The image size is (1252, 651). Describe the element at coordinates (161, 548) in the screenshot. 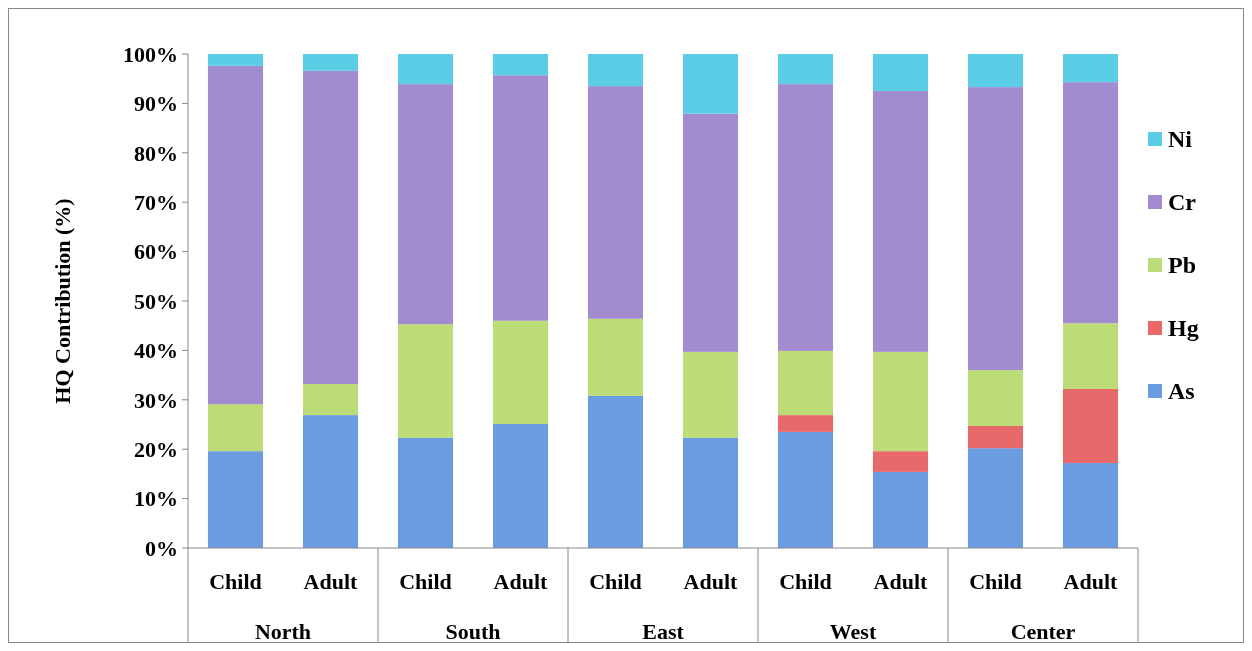

I see `y-tick-label: 0%` at that location.